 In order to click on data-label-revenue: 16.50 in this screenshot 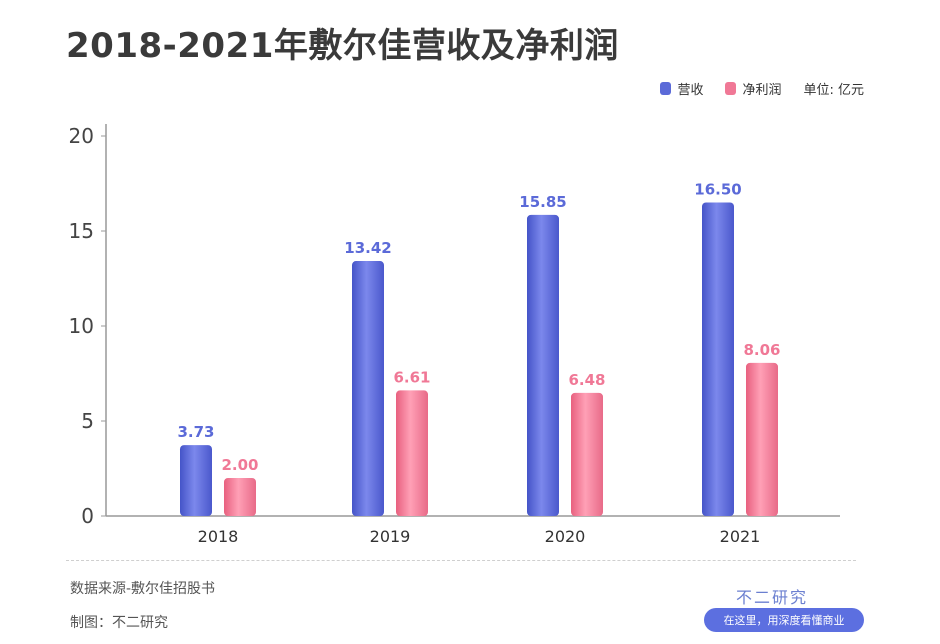, I will do `click(717, 190)`.